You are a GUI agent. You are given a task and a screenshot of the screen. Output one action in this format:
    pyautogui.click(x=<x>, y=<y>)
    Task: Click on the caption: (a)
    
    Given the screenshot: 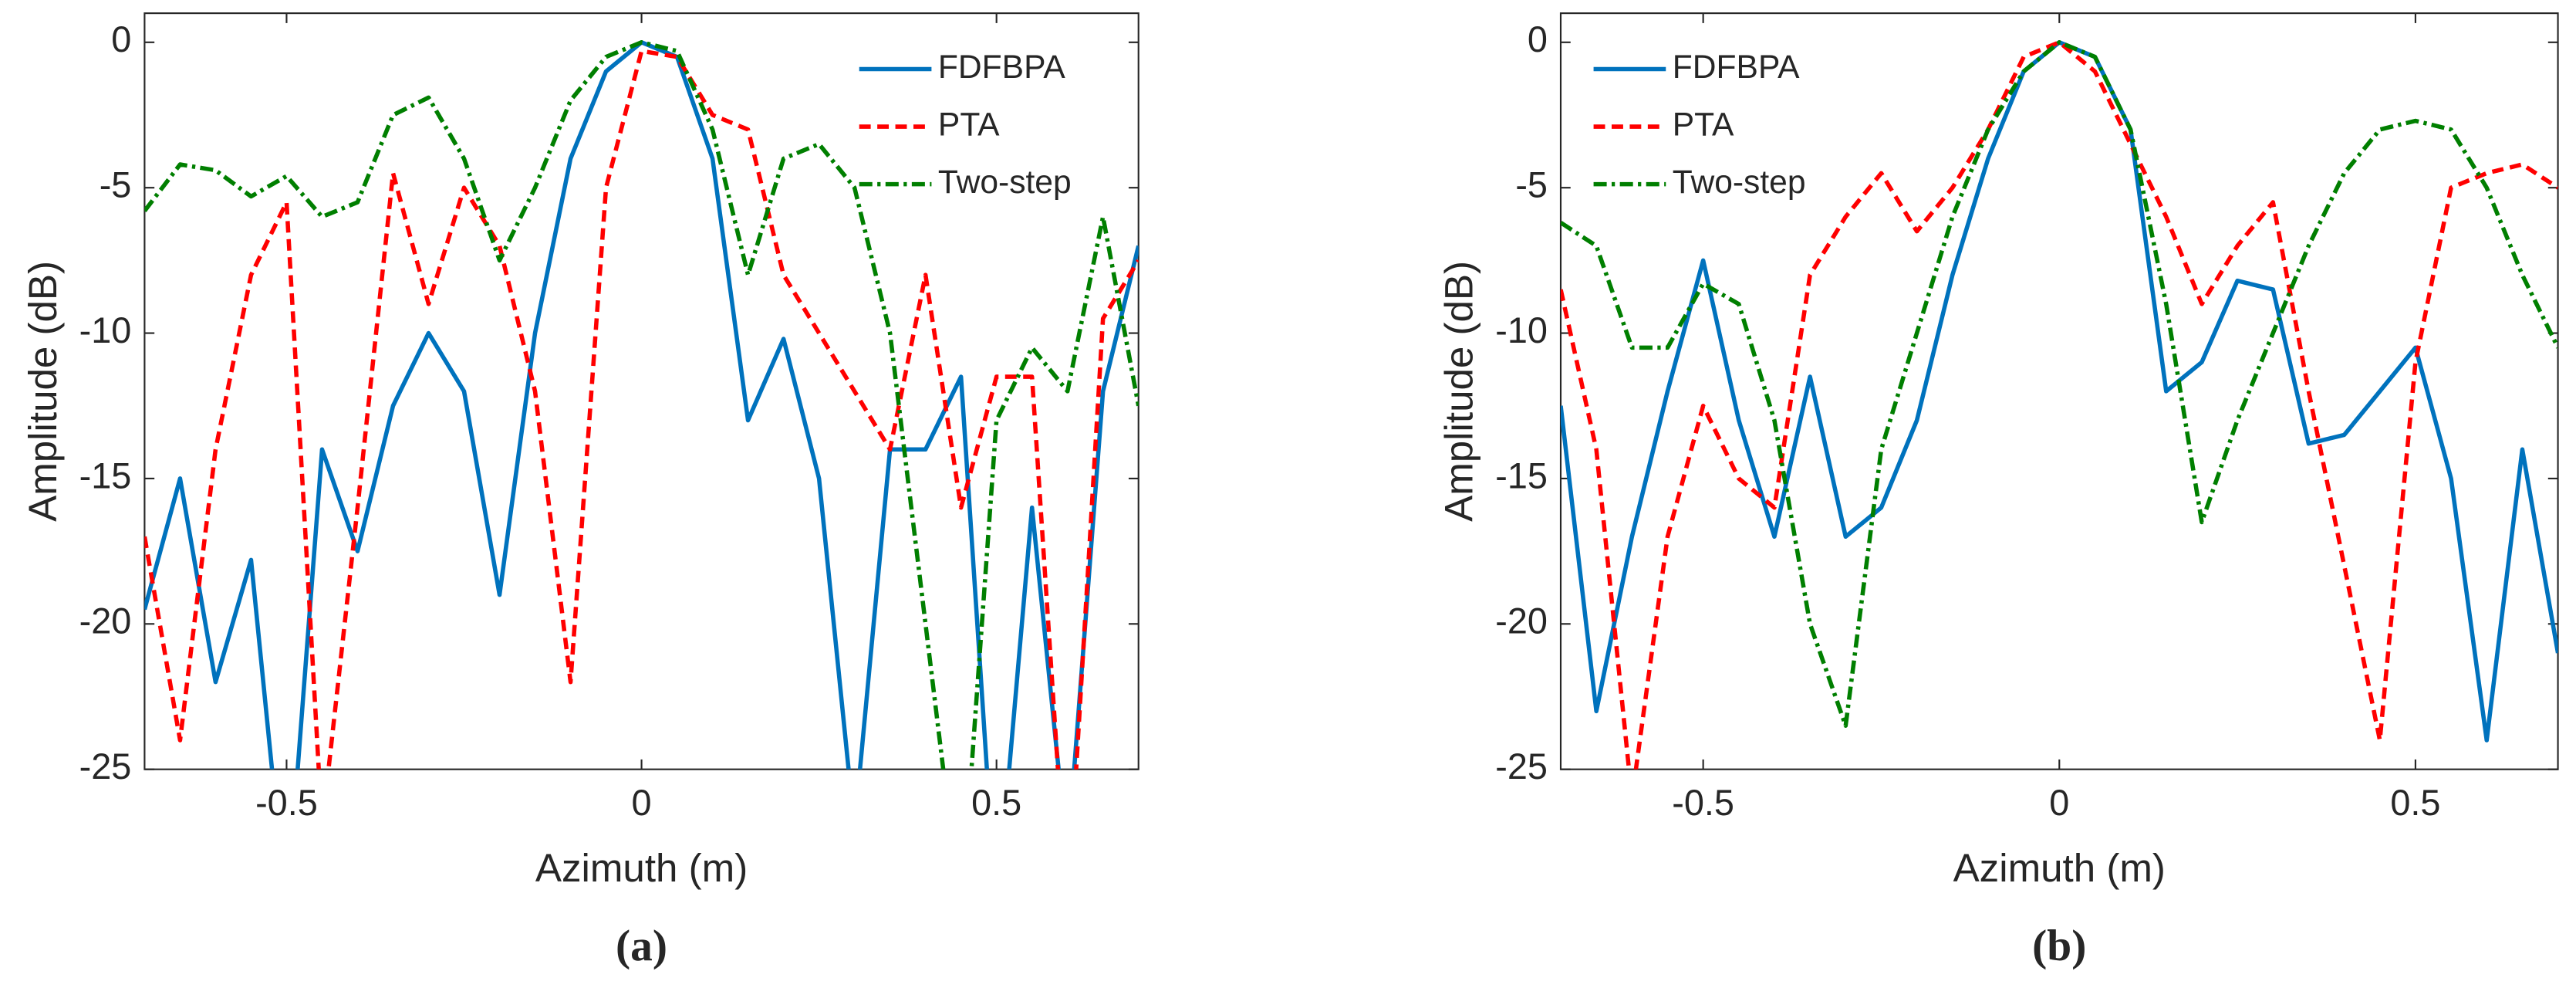 What is the action you would take?
    pyautogui.click(x=641, y=946)
    